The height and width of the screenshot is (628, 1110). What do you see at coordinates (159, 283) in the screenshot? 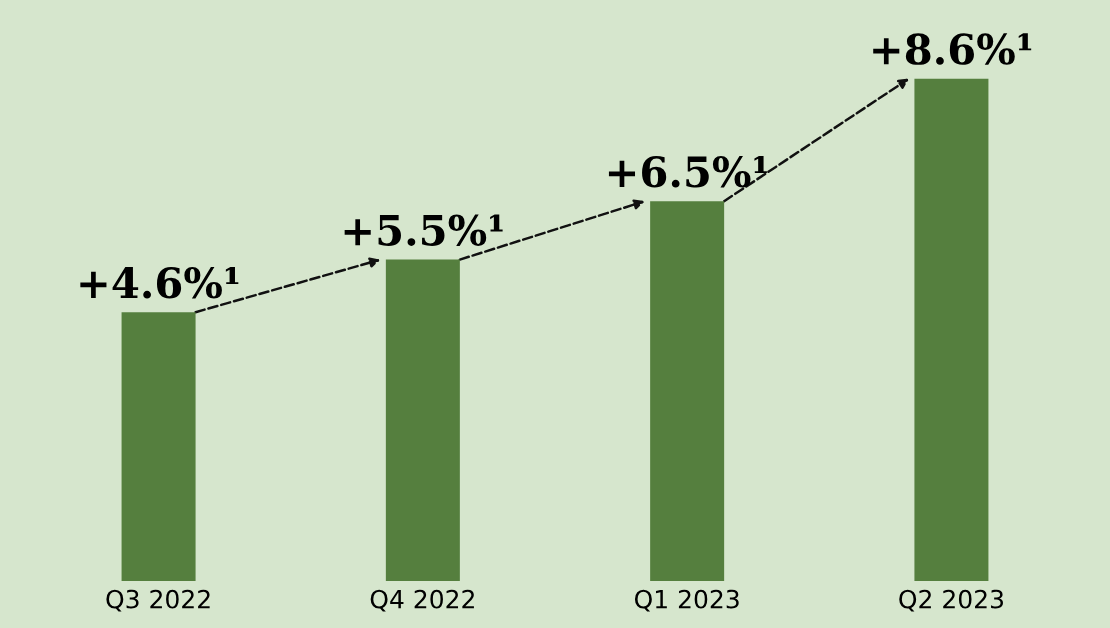
I see `data-label: +4.6%¹` at bounding box center [159, 283].